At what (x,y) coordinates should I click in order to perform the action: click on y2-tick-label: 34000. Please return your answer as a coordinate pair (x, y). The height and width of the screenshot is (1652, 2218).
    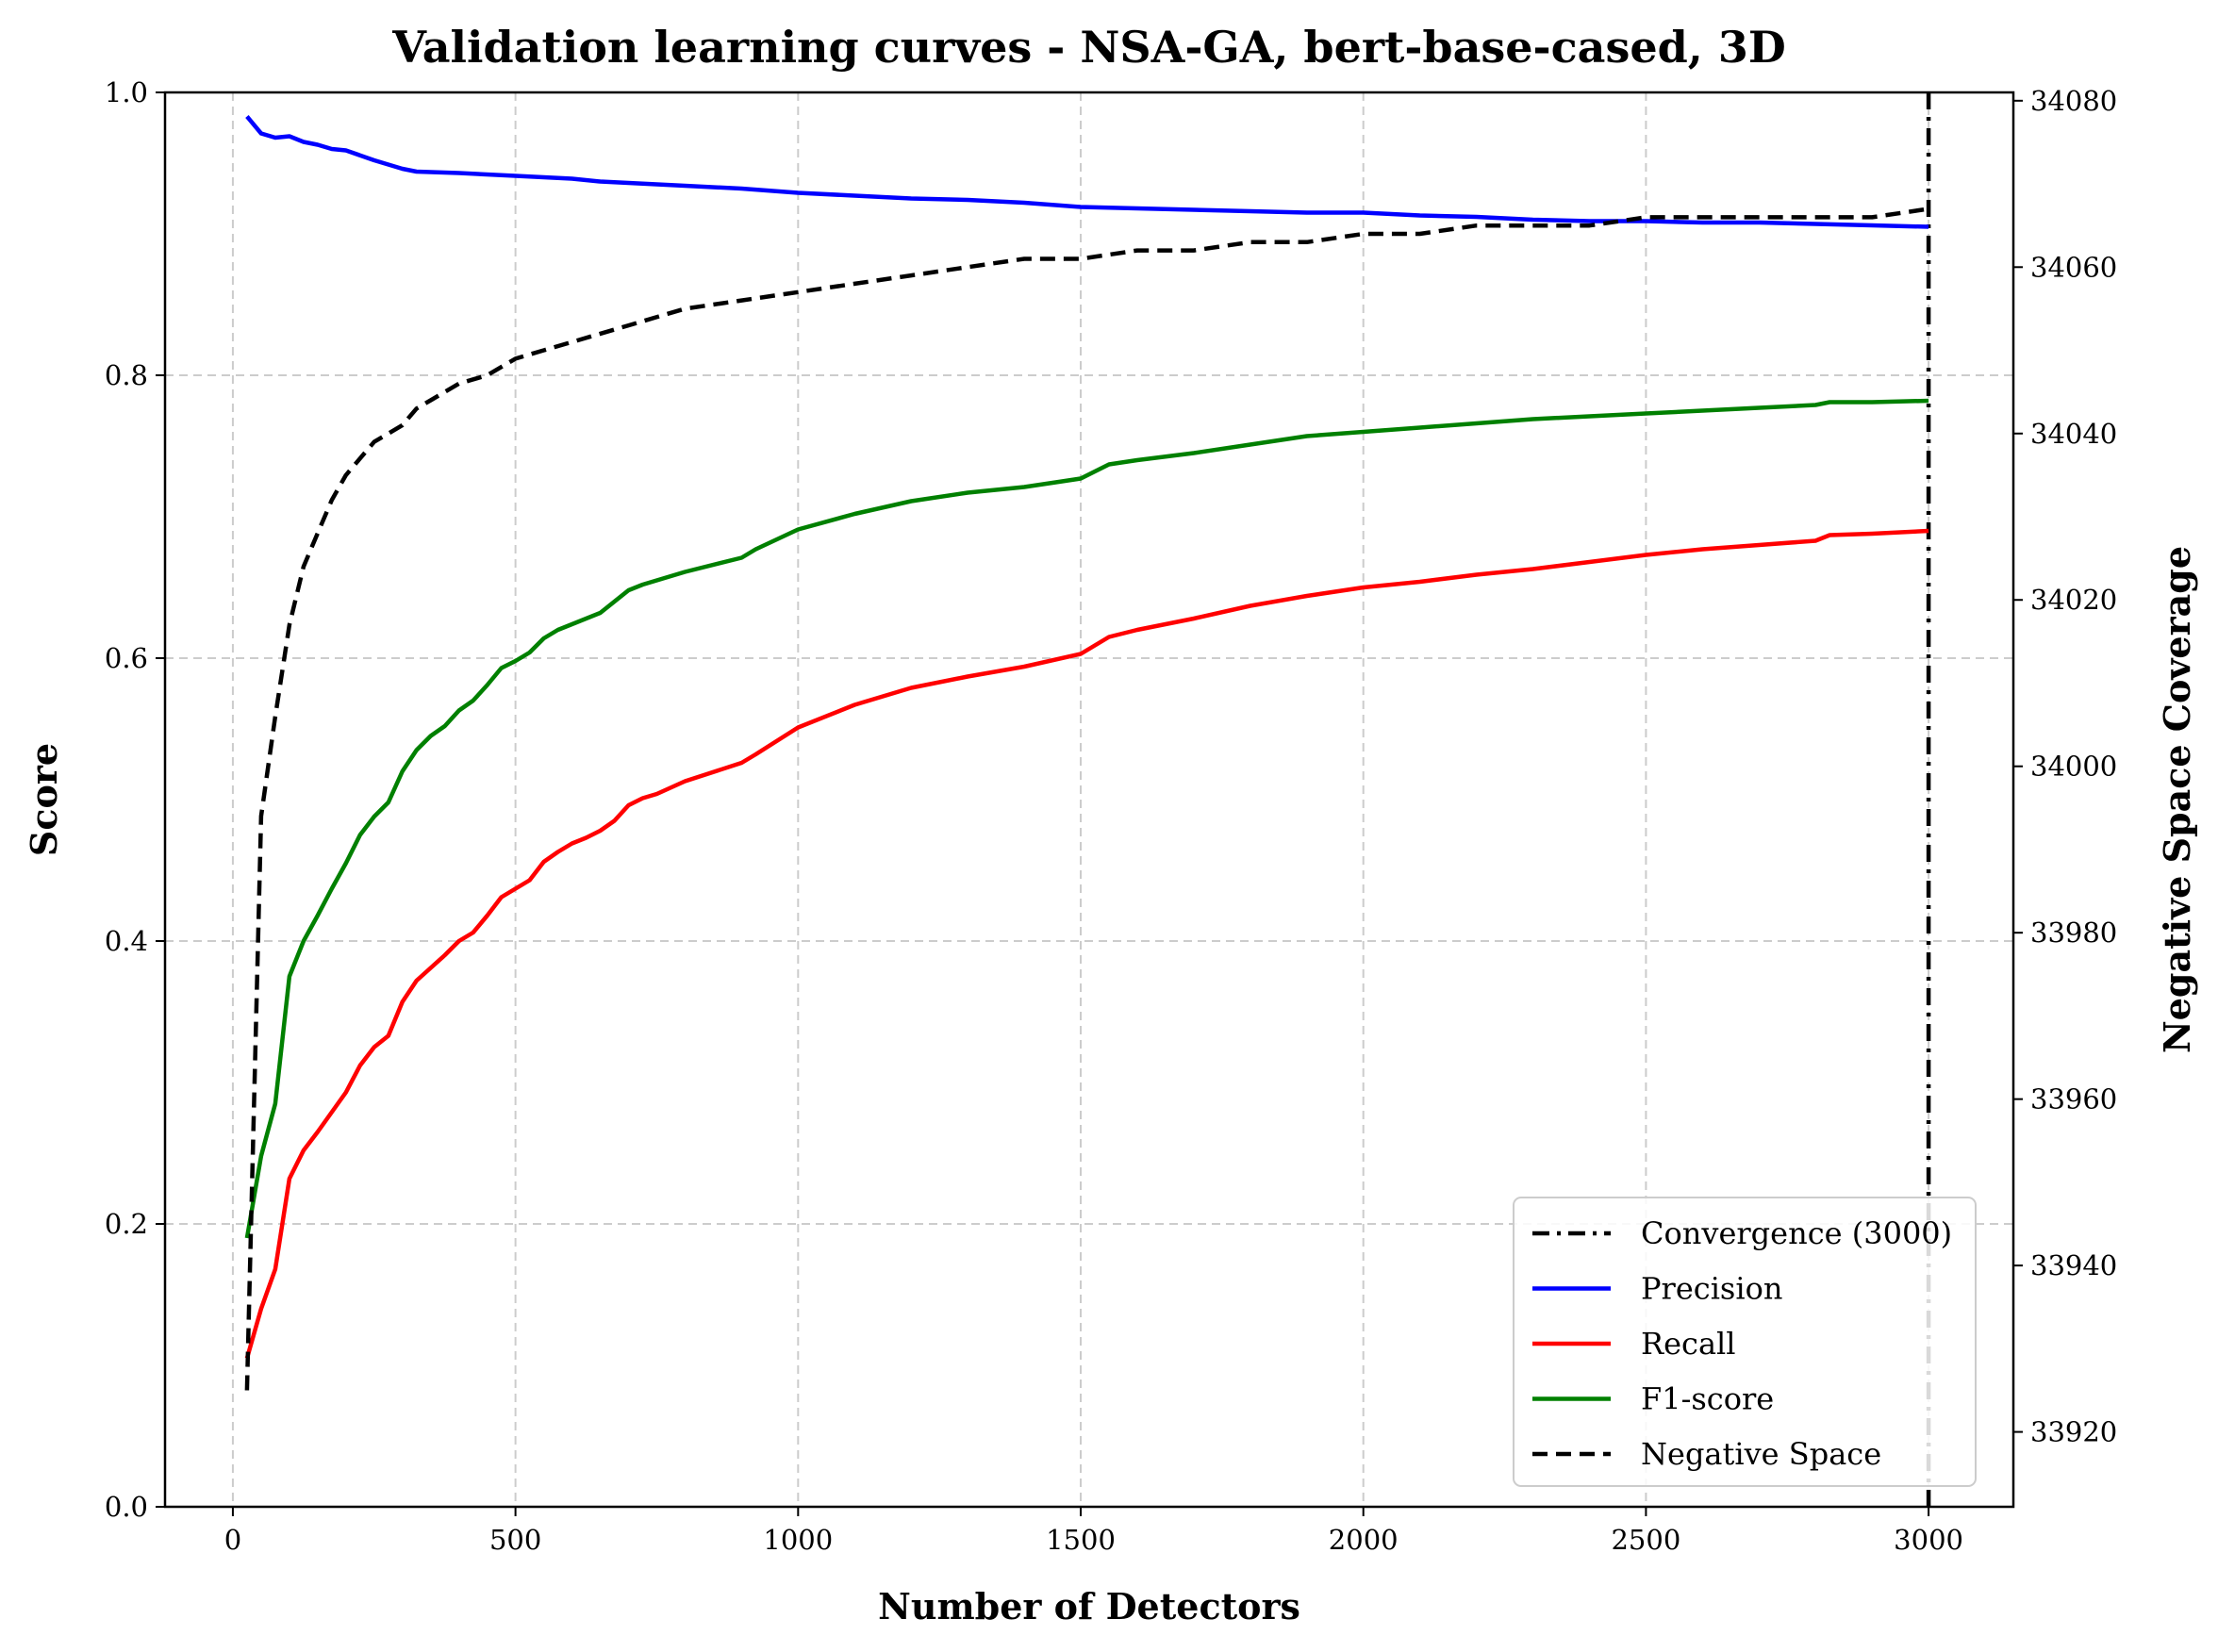
    Looking at the image, I should click on (2073, 767).